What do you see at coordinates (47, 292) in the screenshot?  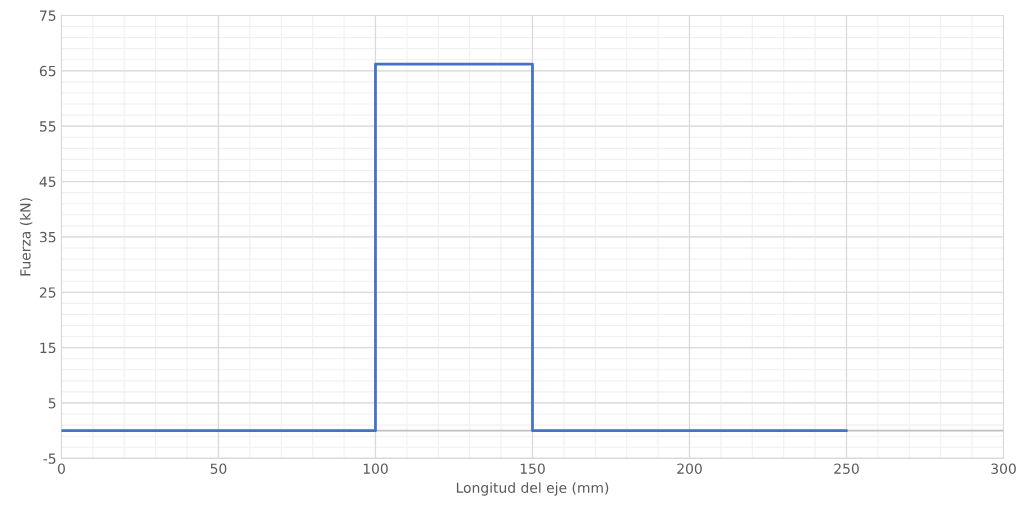 I see `y-tick-label: 25` at bounding box center [47, 292].